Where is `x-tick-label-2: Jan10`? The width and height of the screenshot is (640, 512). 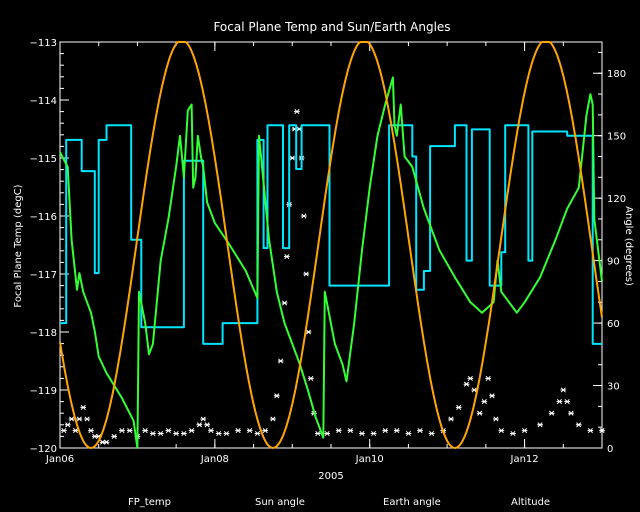
x-tick-label-2: Jan10 is located at coordinates (369, 459).